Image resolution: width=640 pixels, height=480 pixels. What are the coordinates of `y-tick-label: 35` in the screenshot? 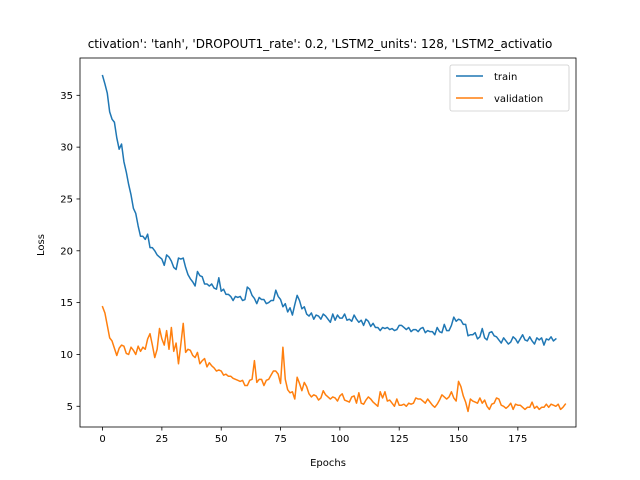 It's located at (66, 96).